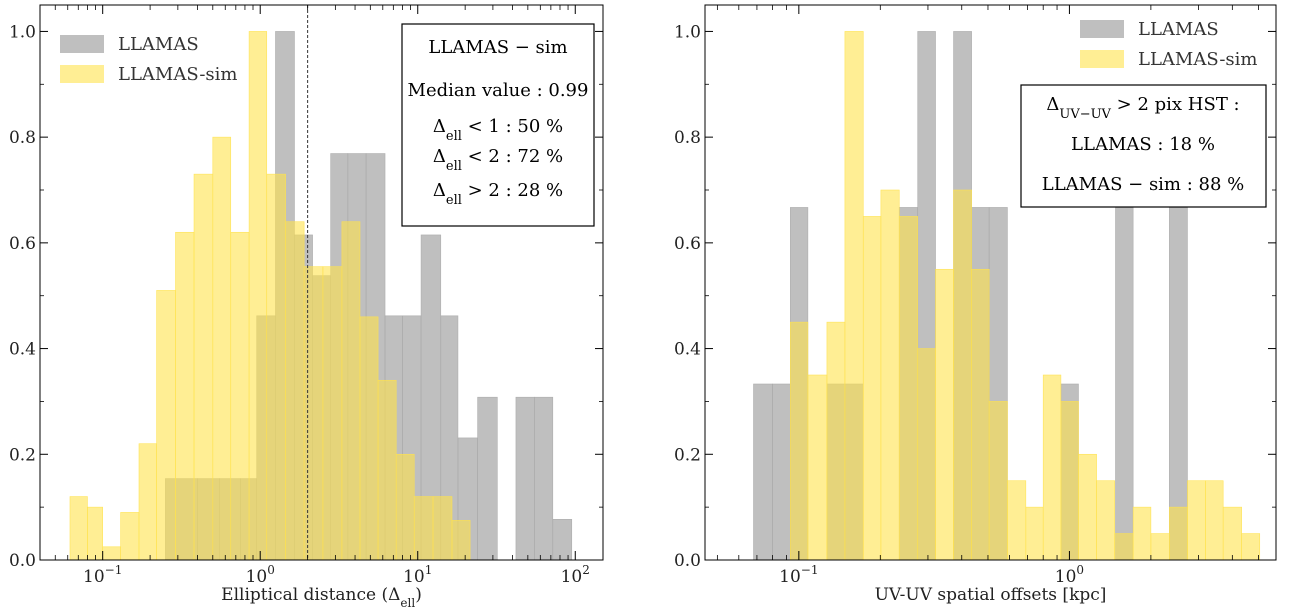  I want to click on x-tick-label: 10², so click(575, 575).